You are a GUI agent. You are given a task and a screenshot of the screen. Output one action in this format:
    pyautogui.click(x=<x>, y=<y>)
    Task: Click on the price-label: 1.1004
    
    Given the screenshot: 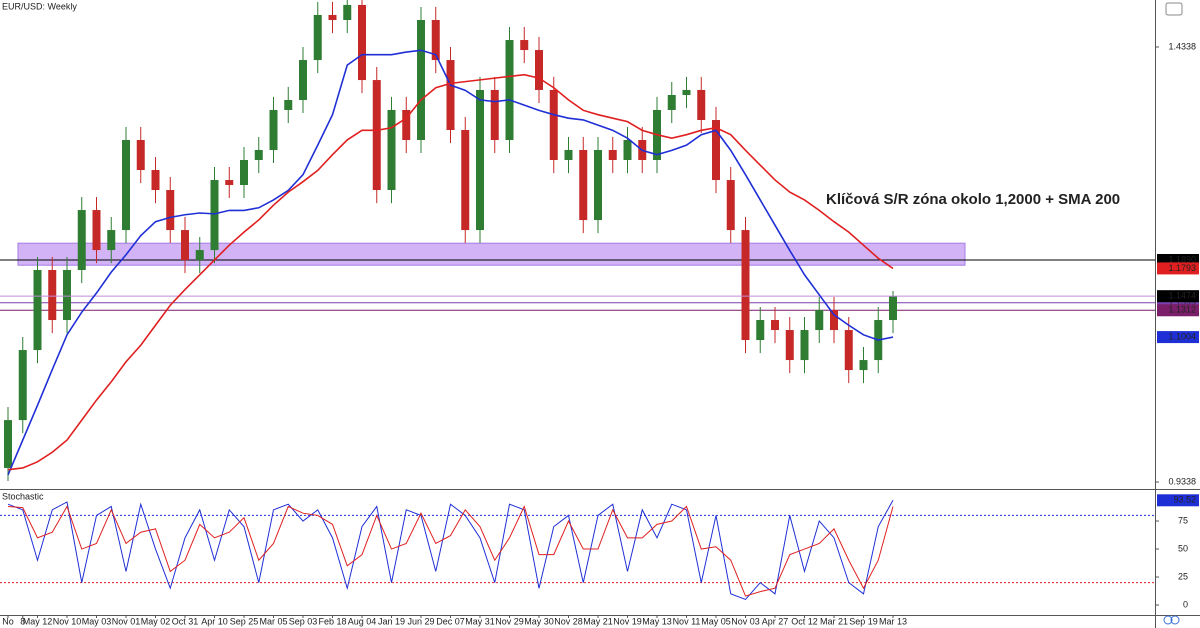 What is the action you would take?
    pyautogui.click(x=1182, y=336)
    